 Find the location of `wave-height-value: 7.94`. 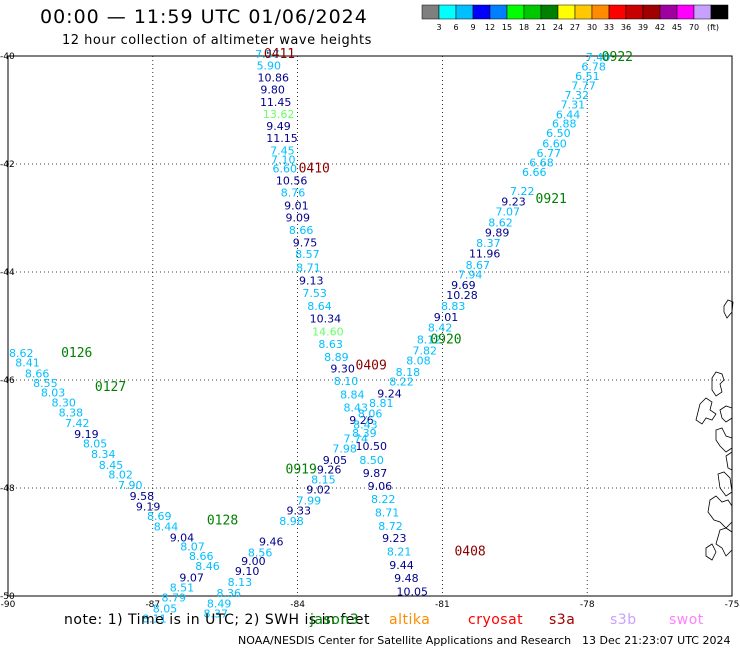

wave-height-value: 7.94 is located at coordinates (470, 275).